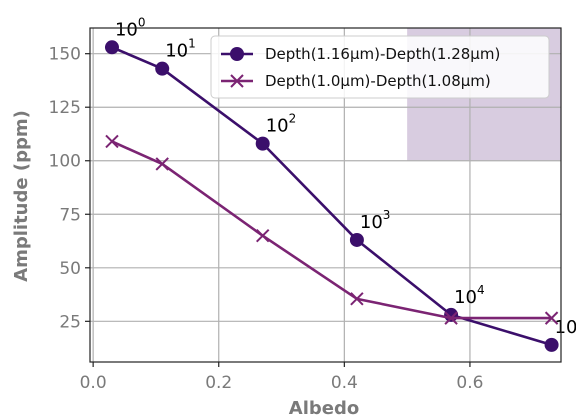  Describe the element at coordinates (382, 54) in the screenshot. I see `legend-label: Depth(1.16μm)-Depth(1.28μm)` at that location.